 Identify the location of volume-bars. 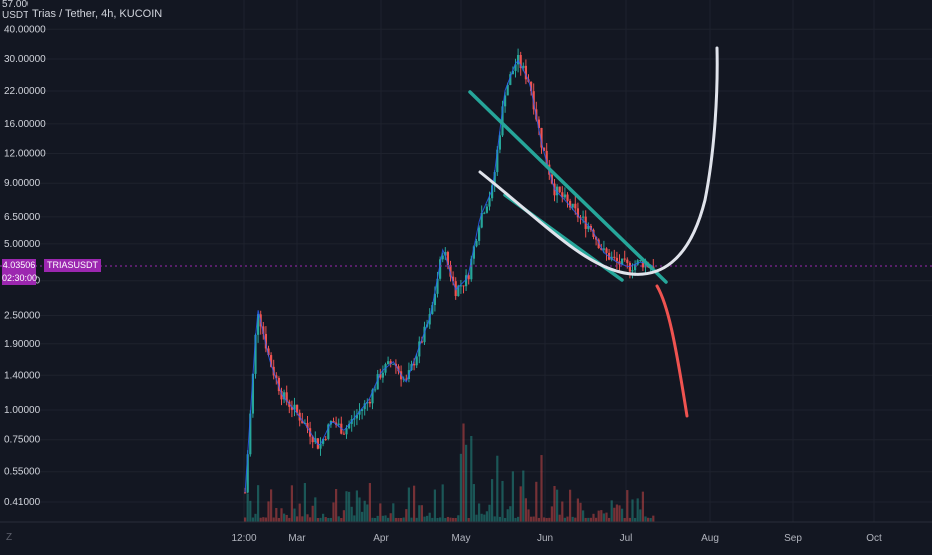
(449, 472).